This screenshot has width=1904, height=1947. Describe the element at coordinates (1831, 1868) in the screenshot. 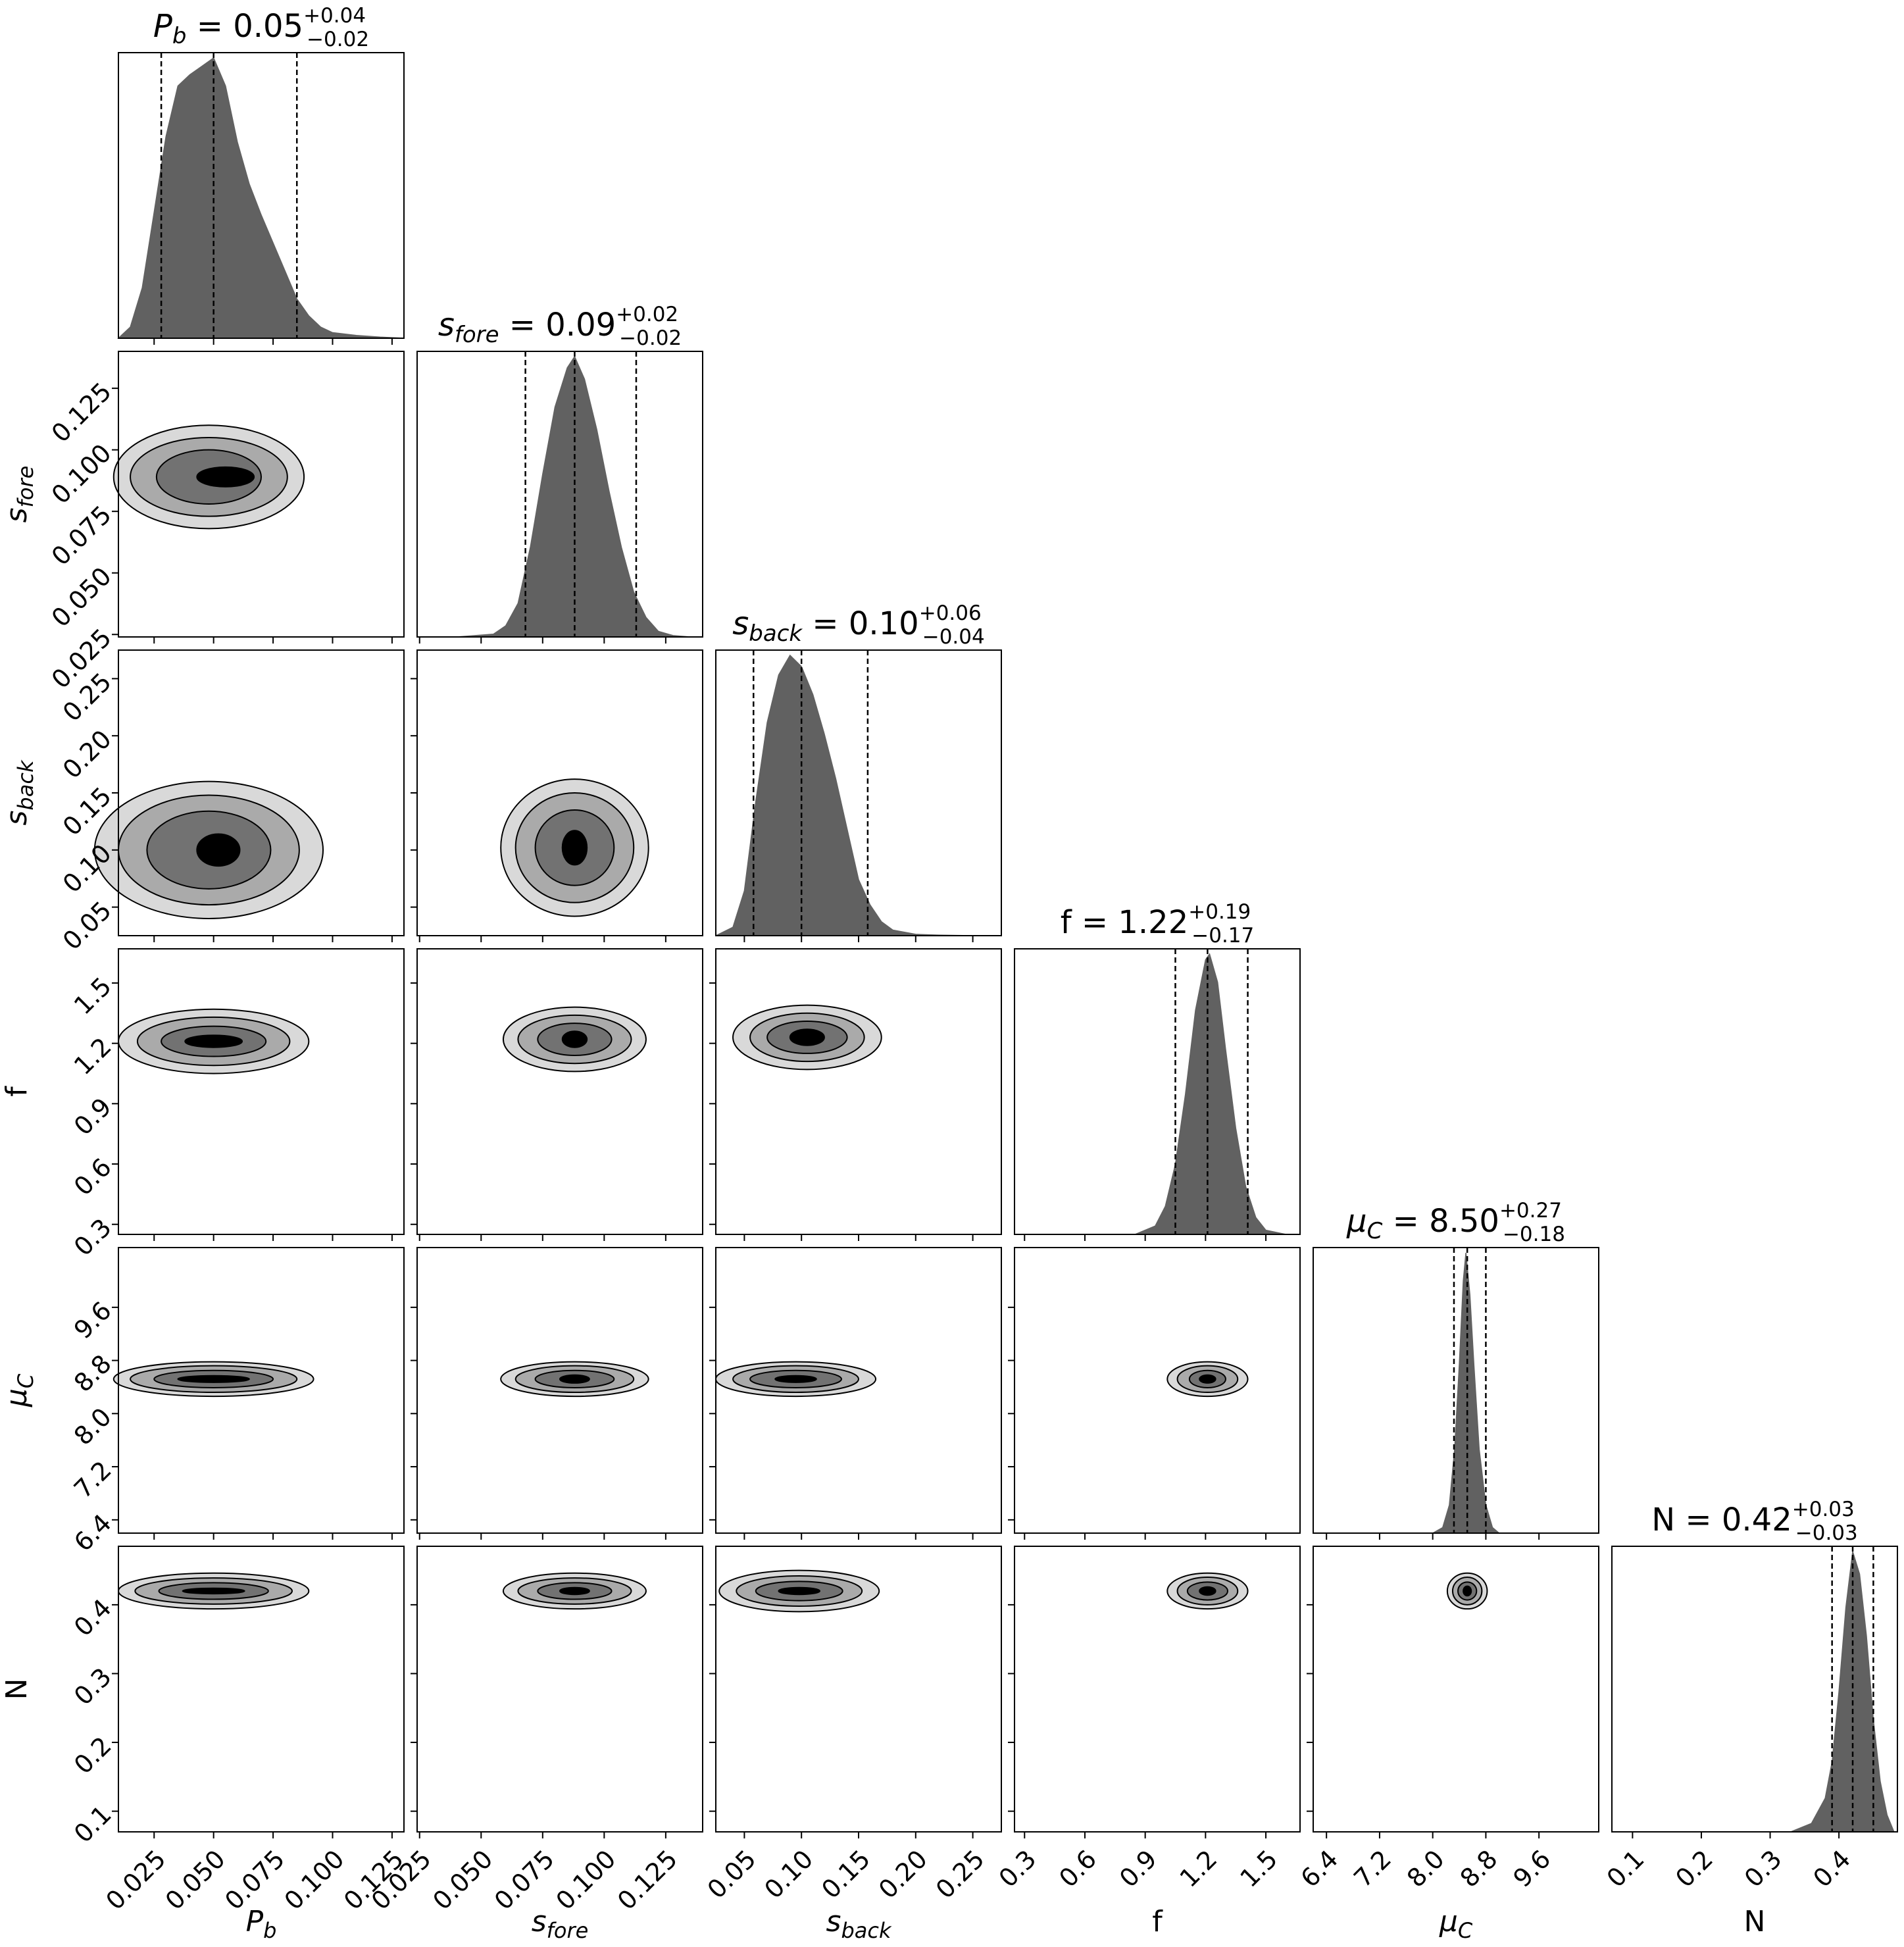

I see `x-tick-label: 0.4` at that location.